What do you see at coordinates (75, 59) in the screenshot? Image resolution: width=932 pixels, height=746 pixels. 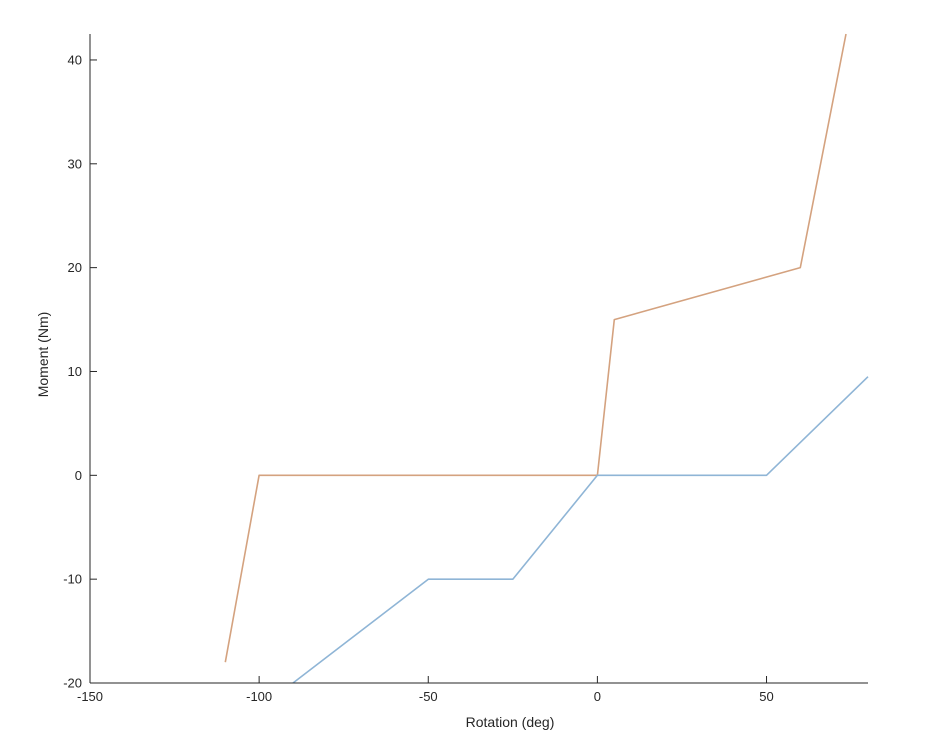 I see `y-tick-label: 40` at bounding box center [75, 59].